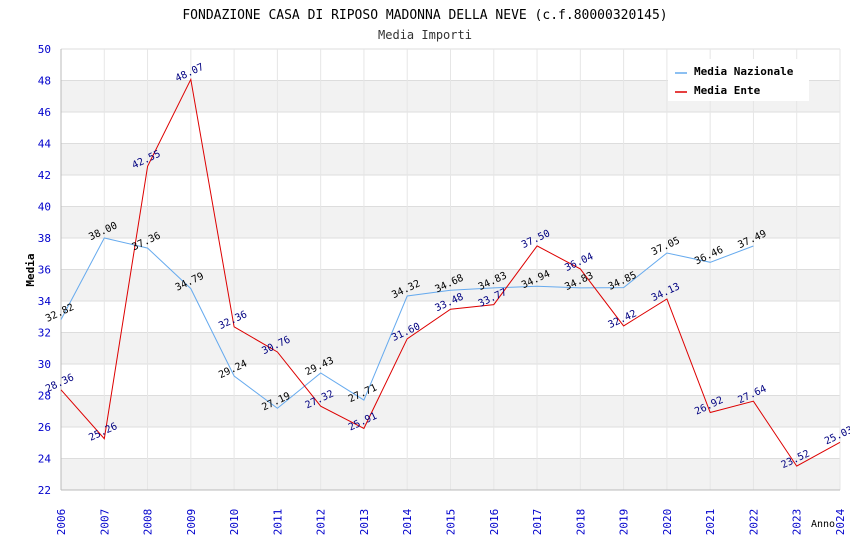 The height and width of the screenshot is (550, 850). I want to click on x-tick-label: 2011, so click(277, 522).